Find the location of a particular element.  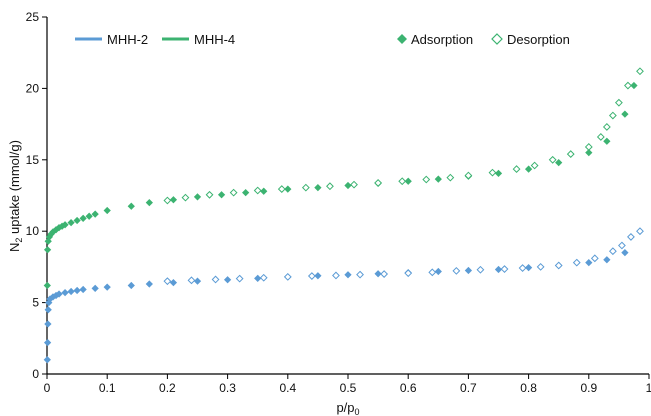

x-tick-label: 0.9 is located at coordinates (588, 388).